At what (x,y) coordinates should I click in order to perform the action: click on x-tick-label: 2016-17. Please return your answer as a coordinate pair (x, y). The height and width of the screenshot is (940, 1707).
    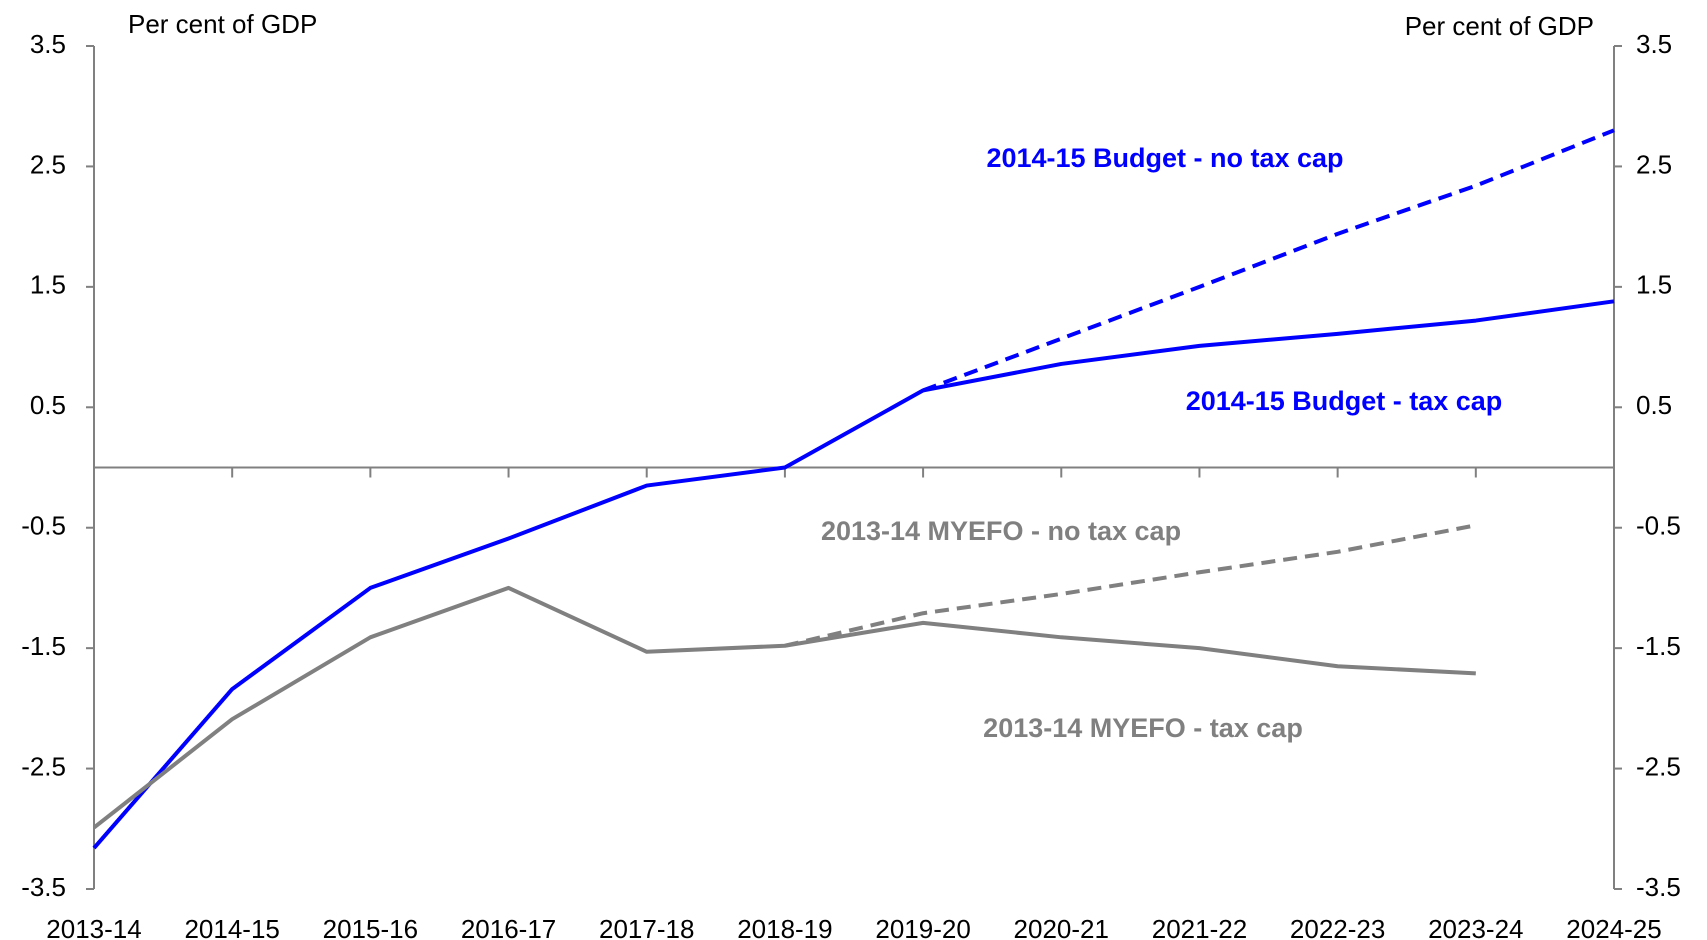
    Looking at the image, I should click on (508, 927).